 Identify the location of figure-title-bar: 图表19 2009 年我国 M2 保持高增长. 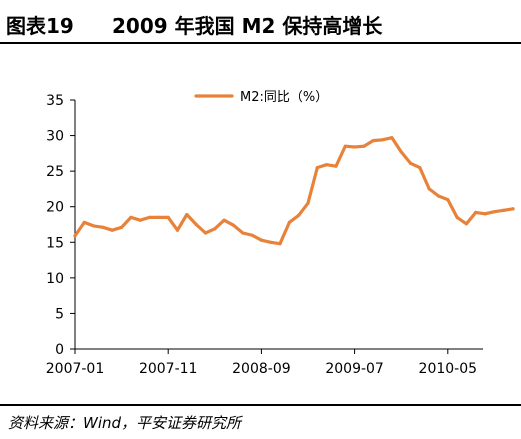
(260, 22).